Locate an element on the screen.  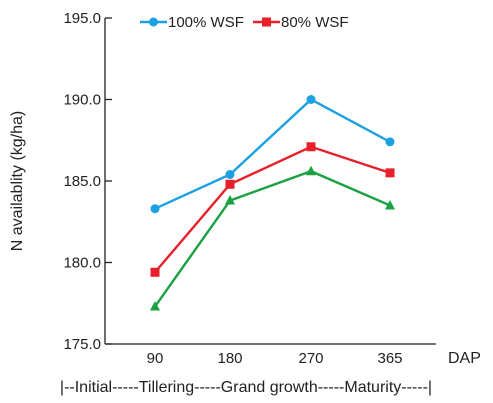
y-axis-title: N availablity (kg/ha) is located at coordinates (17, 181).